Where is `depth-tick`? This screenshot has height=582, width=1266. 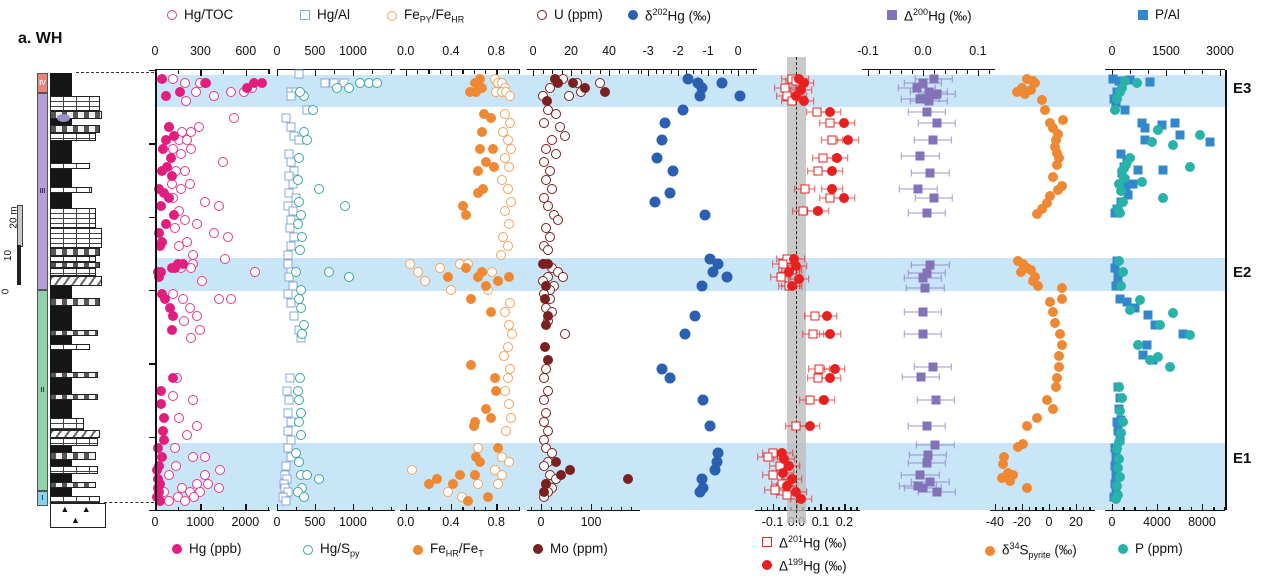 depth-tick is located at coordinates (152, 437).